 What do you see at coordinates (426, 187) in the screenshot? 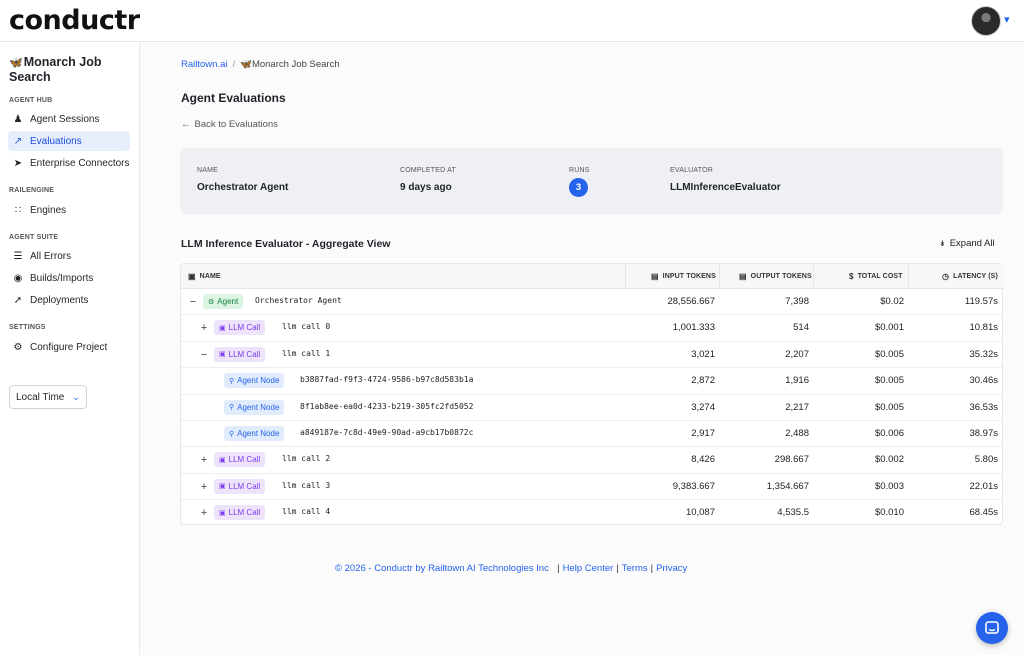
I see `completed-value: 9 days ago` at bounding box center [426, 187].